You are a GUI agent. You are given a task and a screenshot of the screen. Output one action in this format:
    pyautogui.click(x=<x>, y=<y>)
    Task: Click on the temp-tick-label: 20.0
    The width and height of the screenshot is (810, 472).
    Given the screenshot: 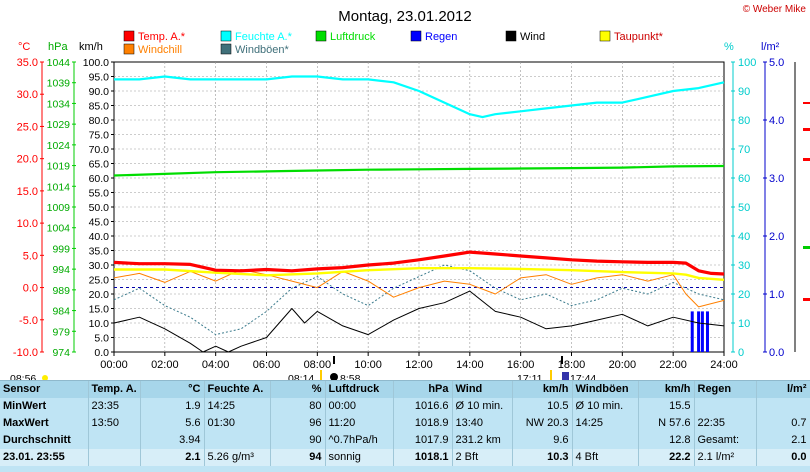 What is the action you would take?
    pyautogui.click(x=27, y=160)
    